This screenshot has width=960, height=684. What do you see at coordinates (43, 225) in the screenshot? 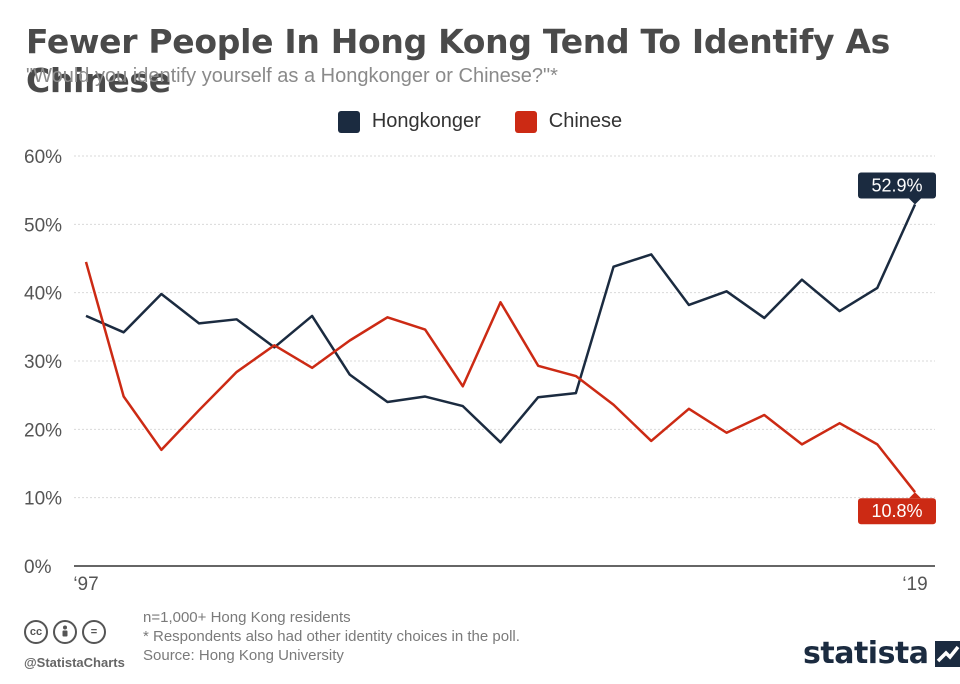
I see `y-tick-label: 50%` at bounding box center [43, 225].